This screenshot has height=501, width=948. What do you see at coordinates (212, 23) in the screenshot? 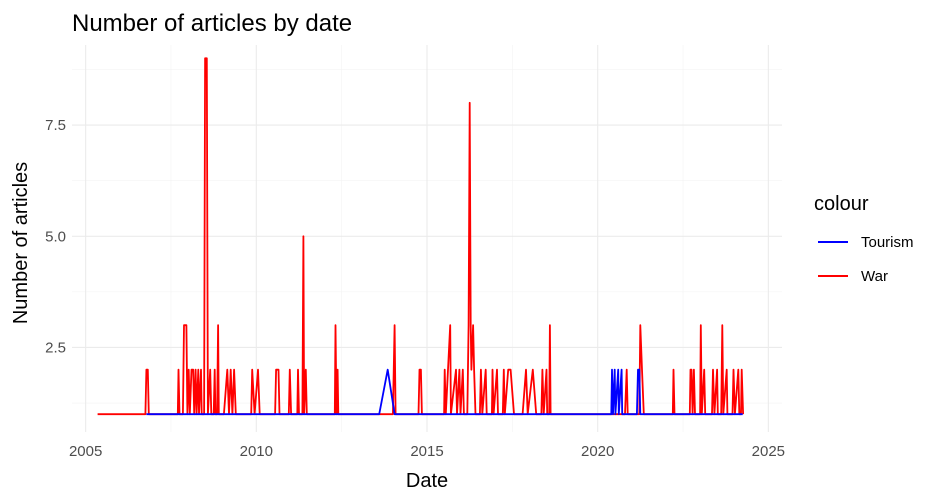
I see `chart-title: Number of articles by date` at bounding box center [212, 23].